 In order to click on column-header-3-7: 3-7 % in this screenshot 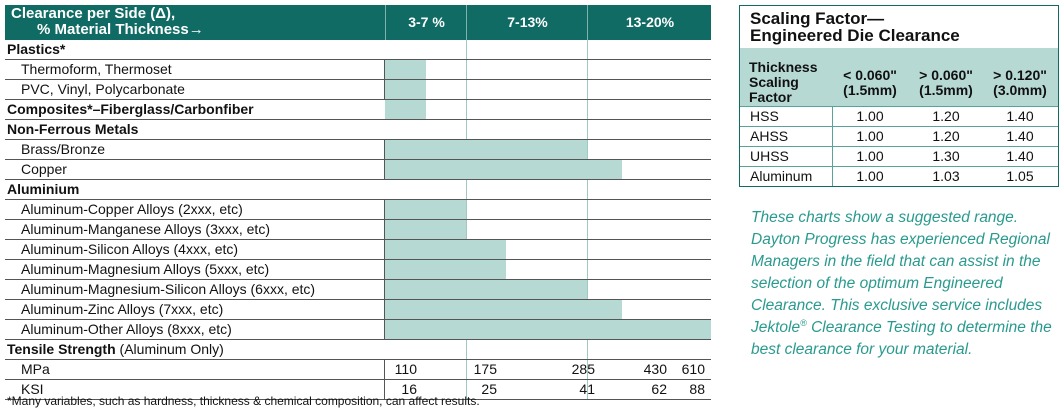, I will do `click(426, 22)`.